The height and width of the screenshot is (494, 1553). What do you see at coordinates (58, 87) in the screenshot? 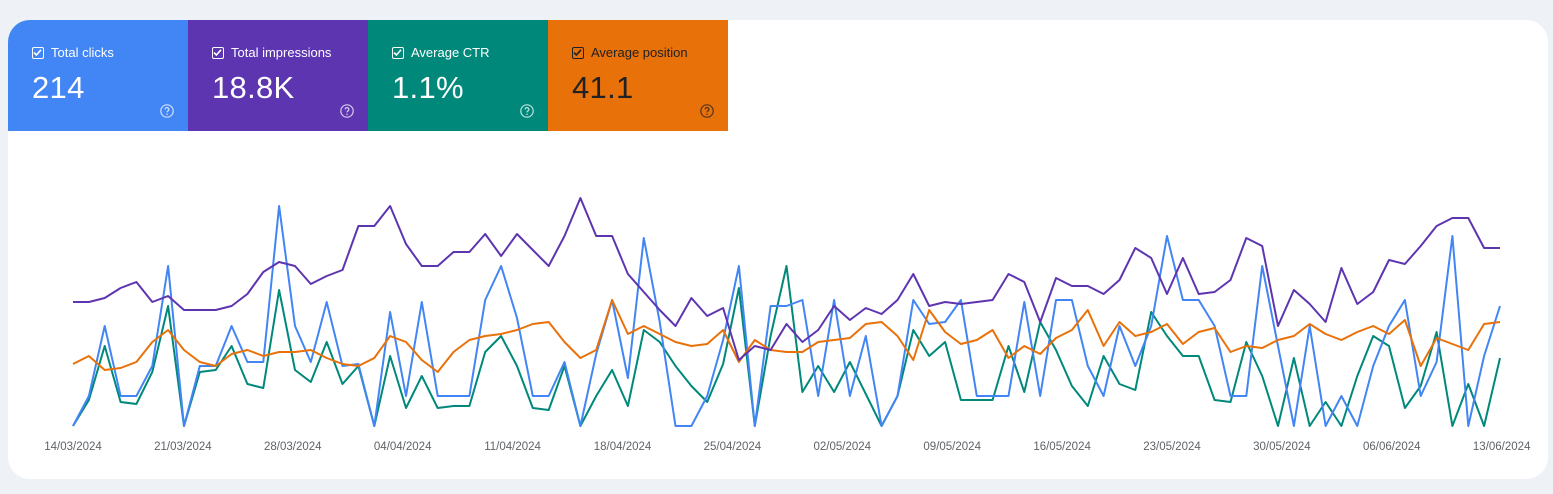
I see `metric-value: 214` at bounding box center [58, 87].